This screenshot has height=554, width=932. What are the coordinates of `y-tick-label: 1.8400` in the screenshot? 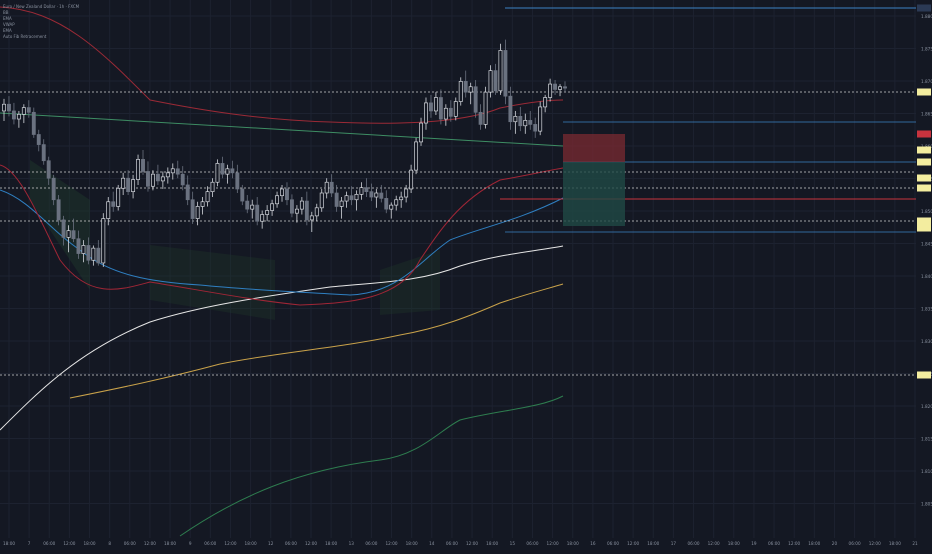 It's located at (926, 276).